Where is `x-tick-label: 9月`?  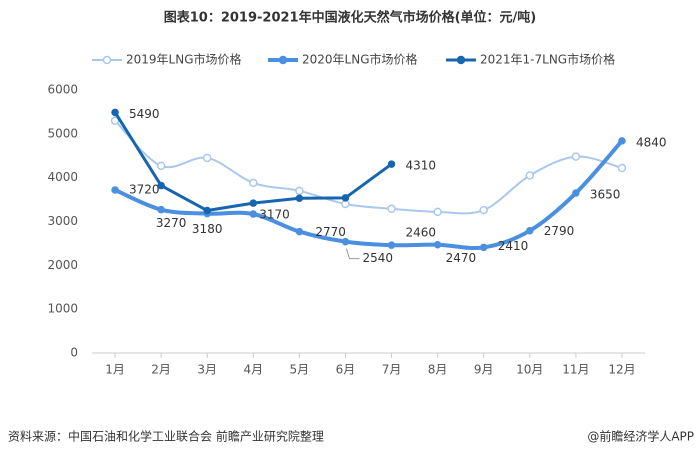
x-tick-label: 9月 is located at coordinates (484, 370).